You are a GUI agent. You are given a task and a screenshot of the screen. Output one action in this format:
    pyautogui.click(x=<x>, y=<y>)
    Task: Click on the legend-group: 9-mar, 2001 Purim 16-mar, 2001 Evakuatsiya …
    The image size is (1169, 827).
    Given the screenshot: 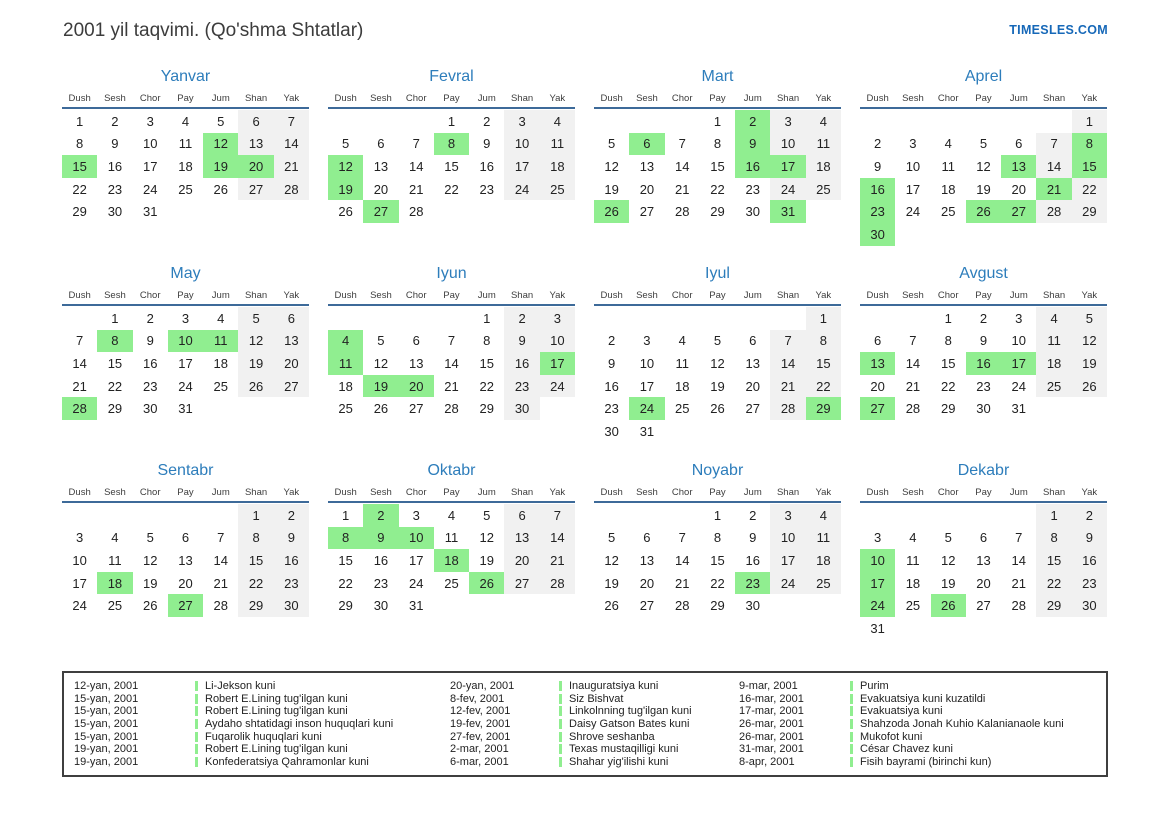 What is the action you would take?
    pyautogui.click(x=922, y=724)
    